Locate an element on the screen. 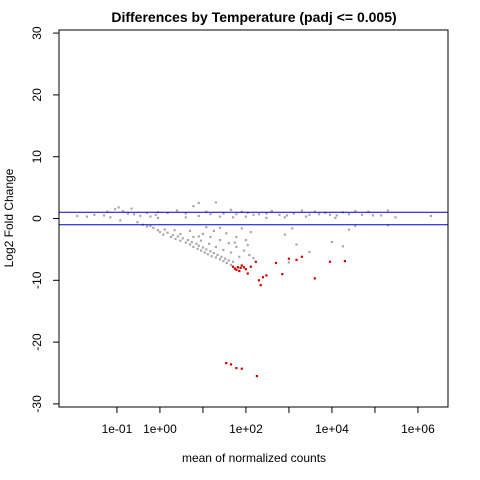  y-tick-label: -20 is located at coordinates (37, 342).